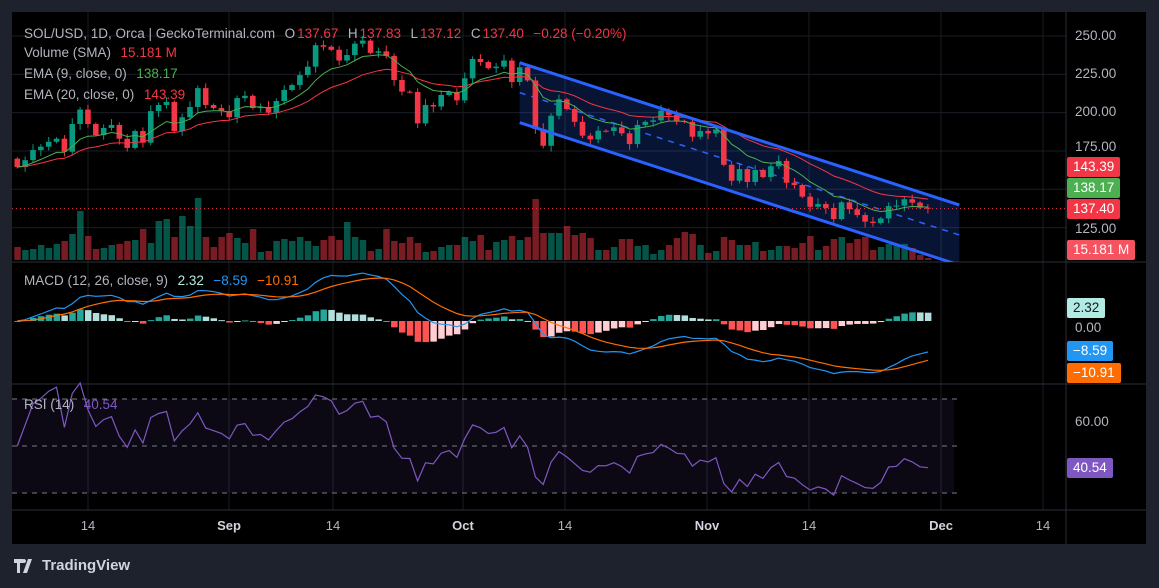 The image size is (1159, 588). What do you see at coordinates (49, 404) in the screenshot?
I see `rsi-label: RSI (14)` at bounding box center [49, 404].